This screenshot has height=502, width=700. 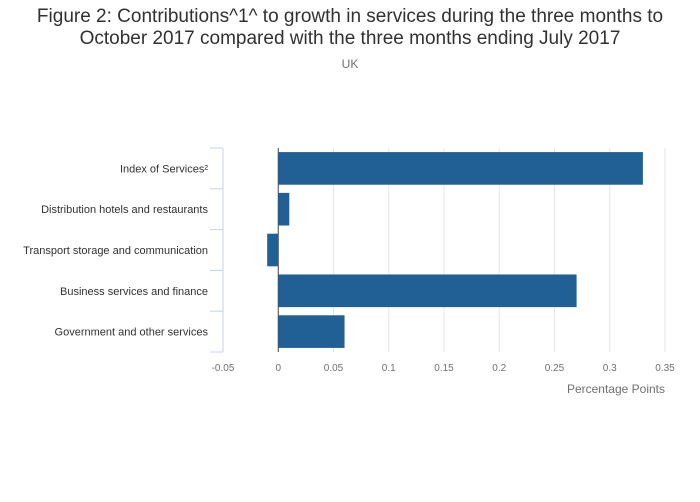 What do you see at coordinates (350, 64) in the screenshot?
I see `chart-subtitle: UK` at bounding box center [350, 64].